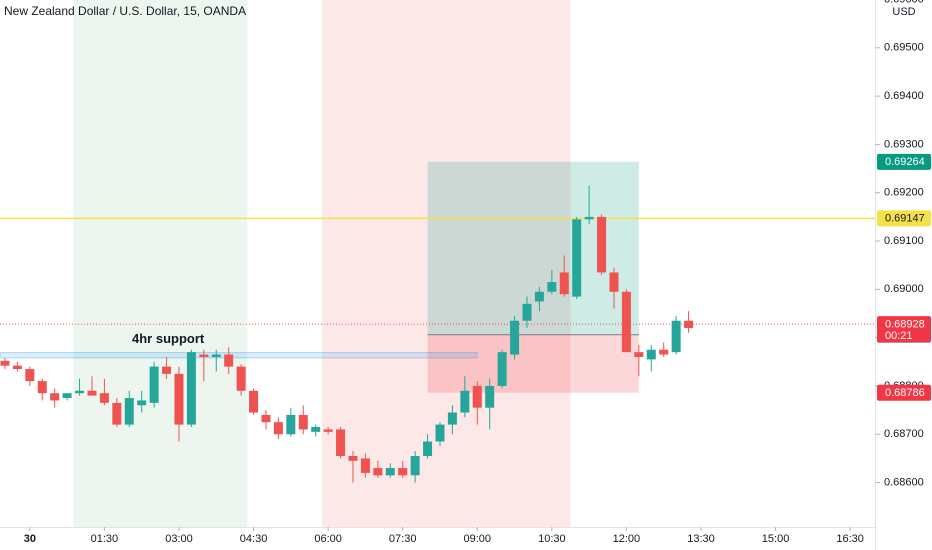 The image size is (932, 550). I want to click on stop-price-badge-label: 0.68786, so click(905, 393).